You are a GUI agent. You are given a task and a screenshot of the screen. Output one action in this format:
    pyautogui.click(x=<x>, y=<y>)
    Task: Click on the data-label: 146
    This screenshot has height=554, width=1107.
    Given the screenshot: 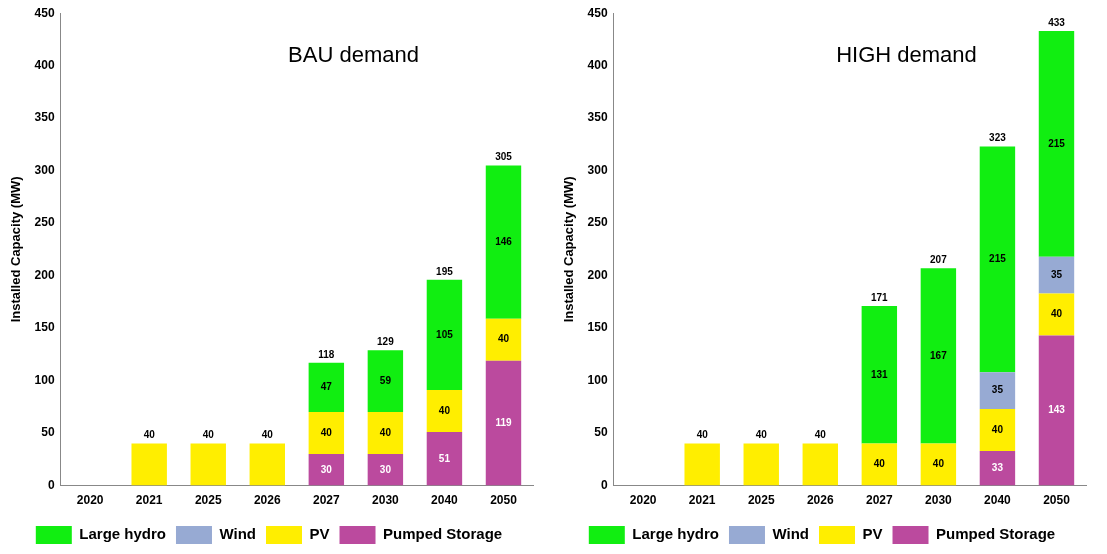 What is the action you would take?
    pyautogui.click(x=504, y=241)
    